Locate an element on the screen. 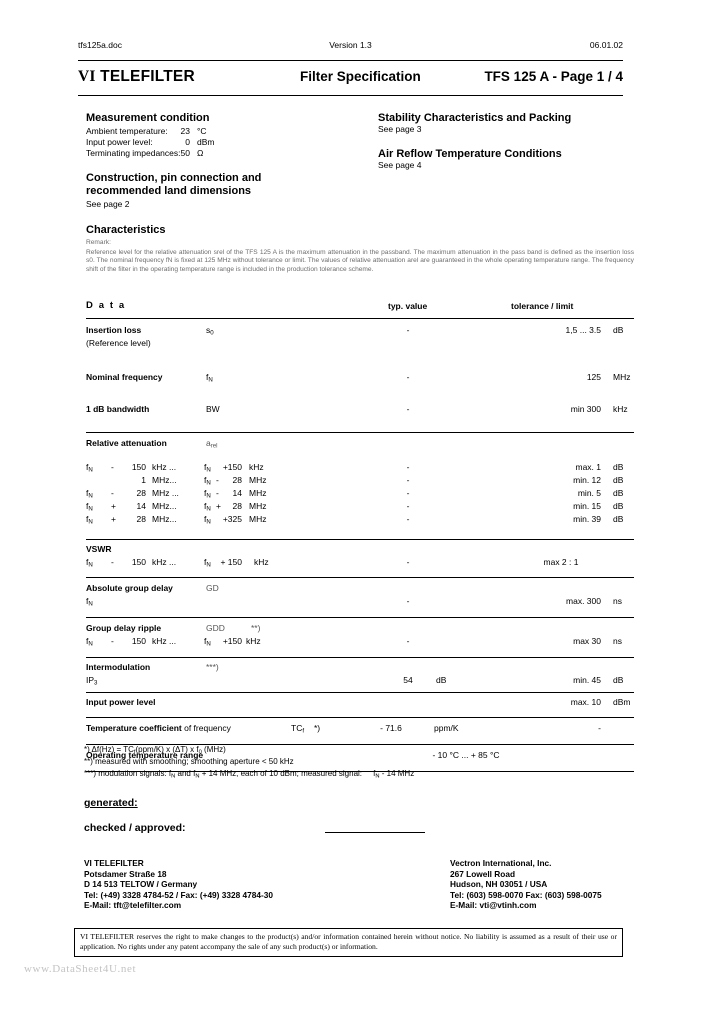  tempco-label-bold: Temperature coefficient is located at coordinates (134, 728).